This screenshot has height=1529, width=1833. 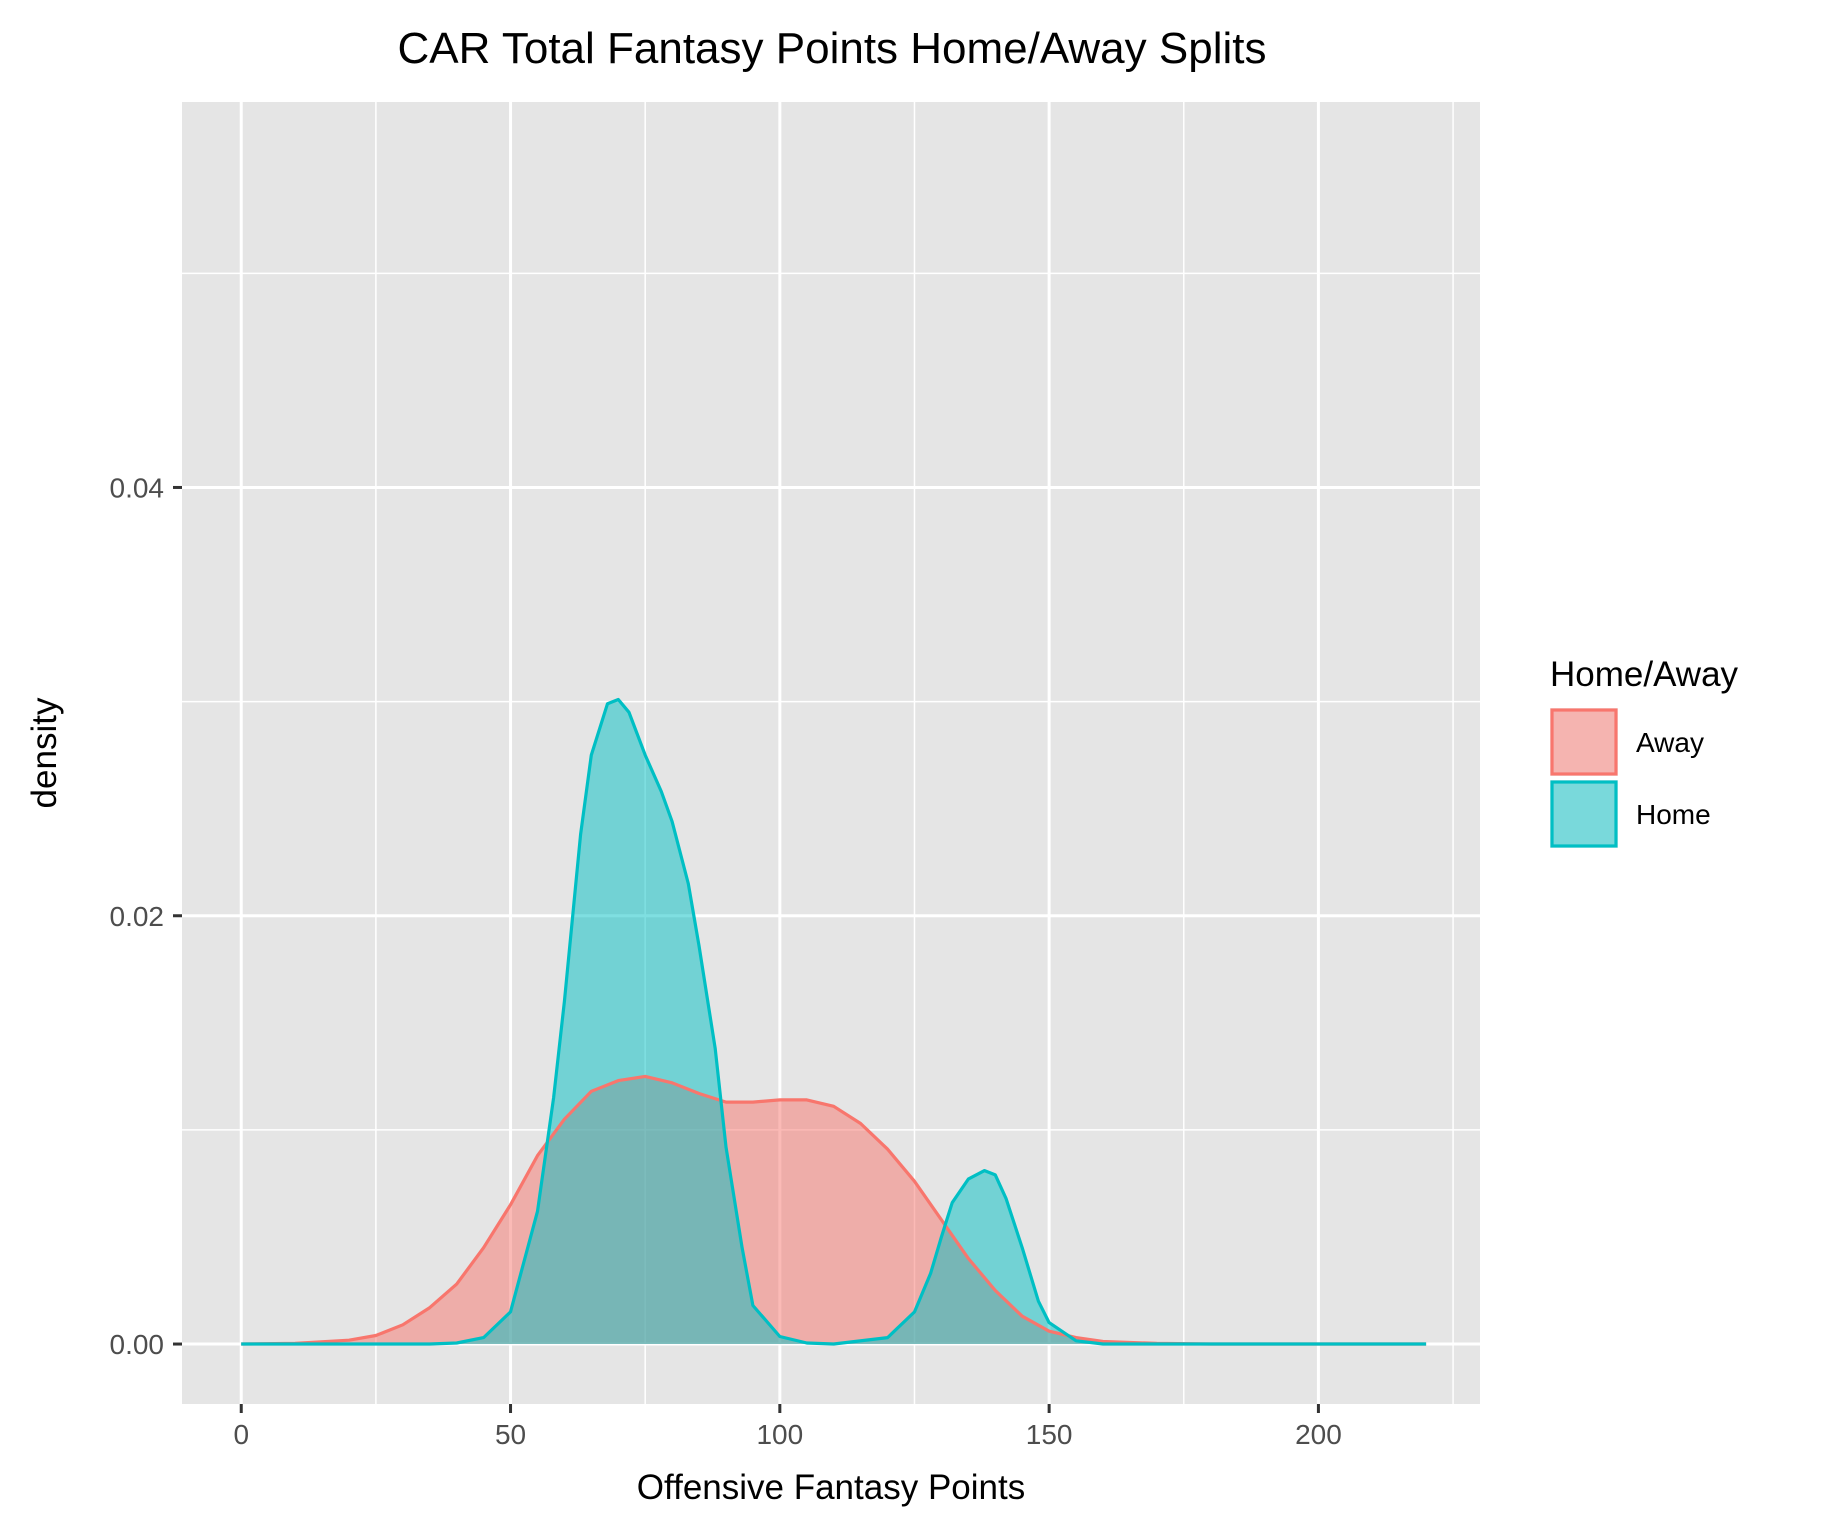 I want to click on x-tick-label-4: 200, so click(x=1318, y=1434).